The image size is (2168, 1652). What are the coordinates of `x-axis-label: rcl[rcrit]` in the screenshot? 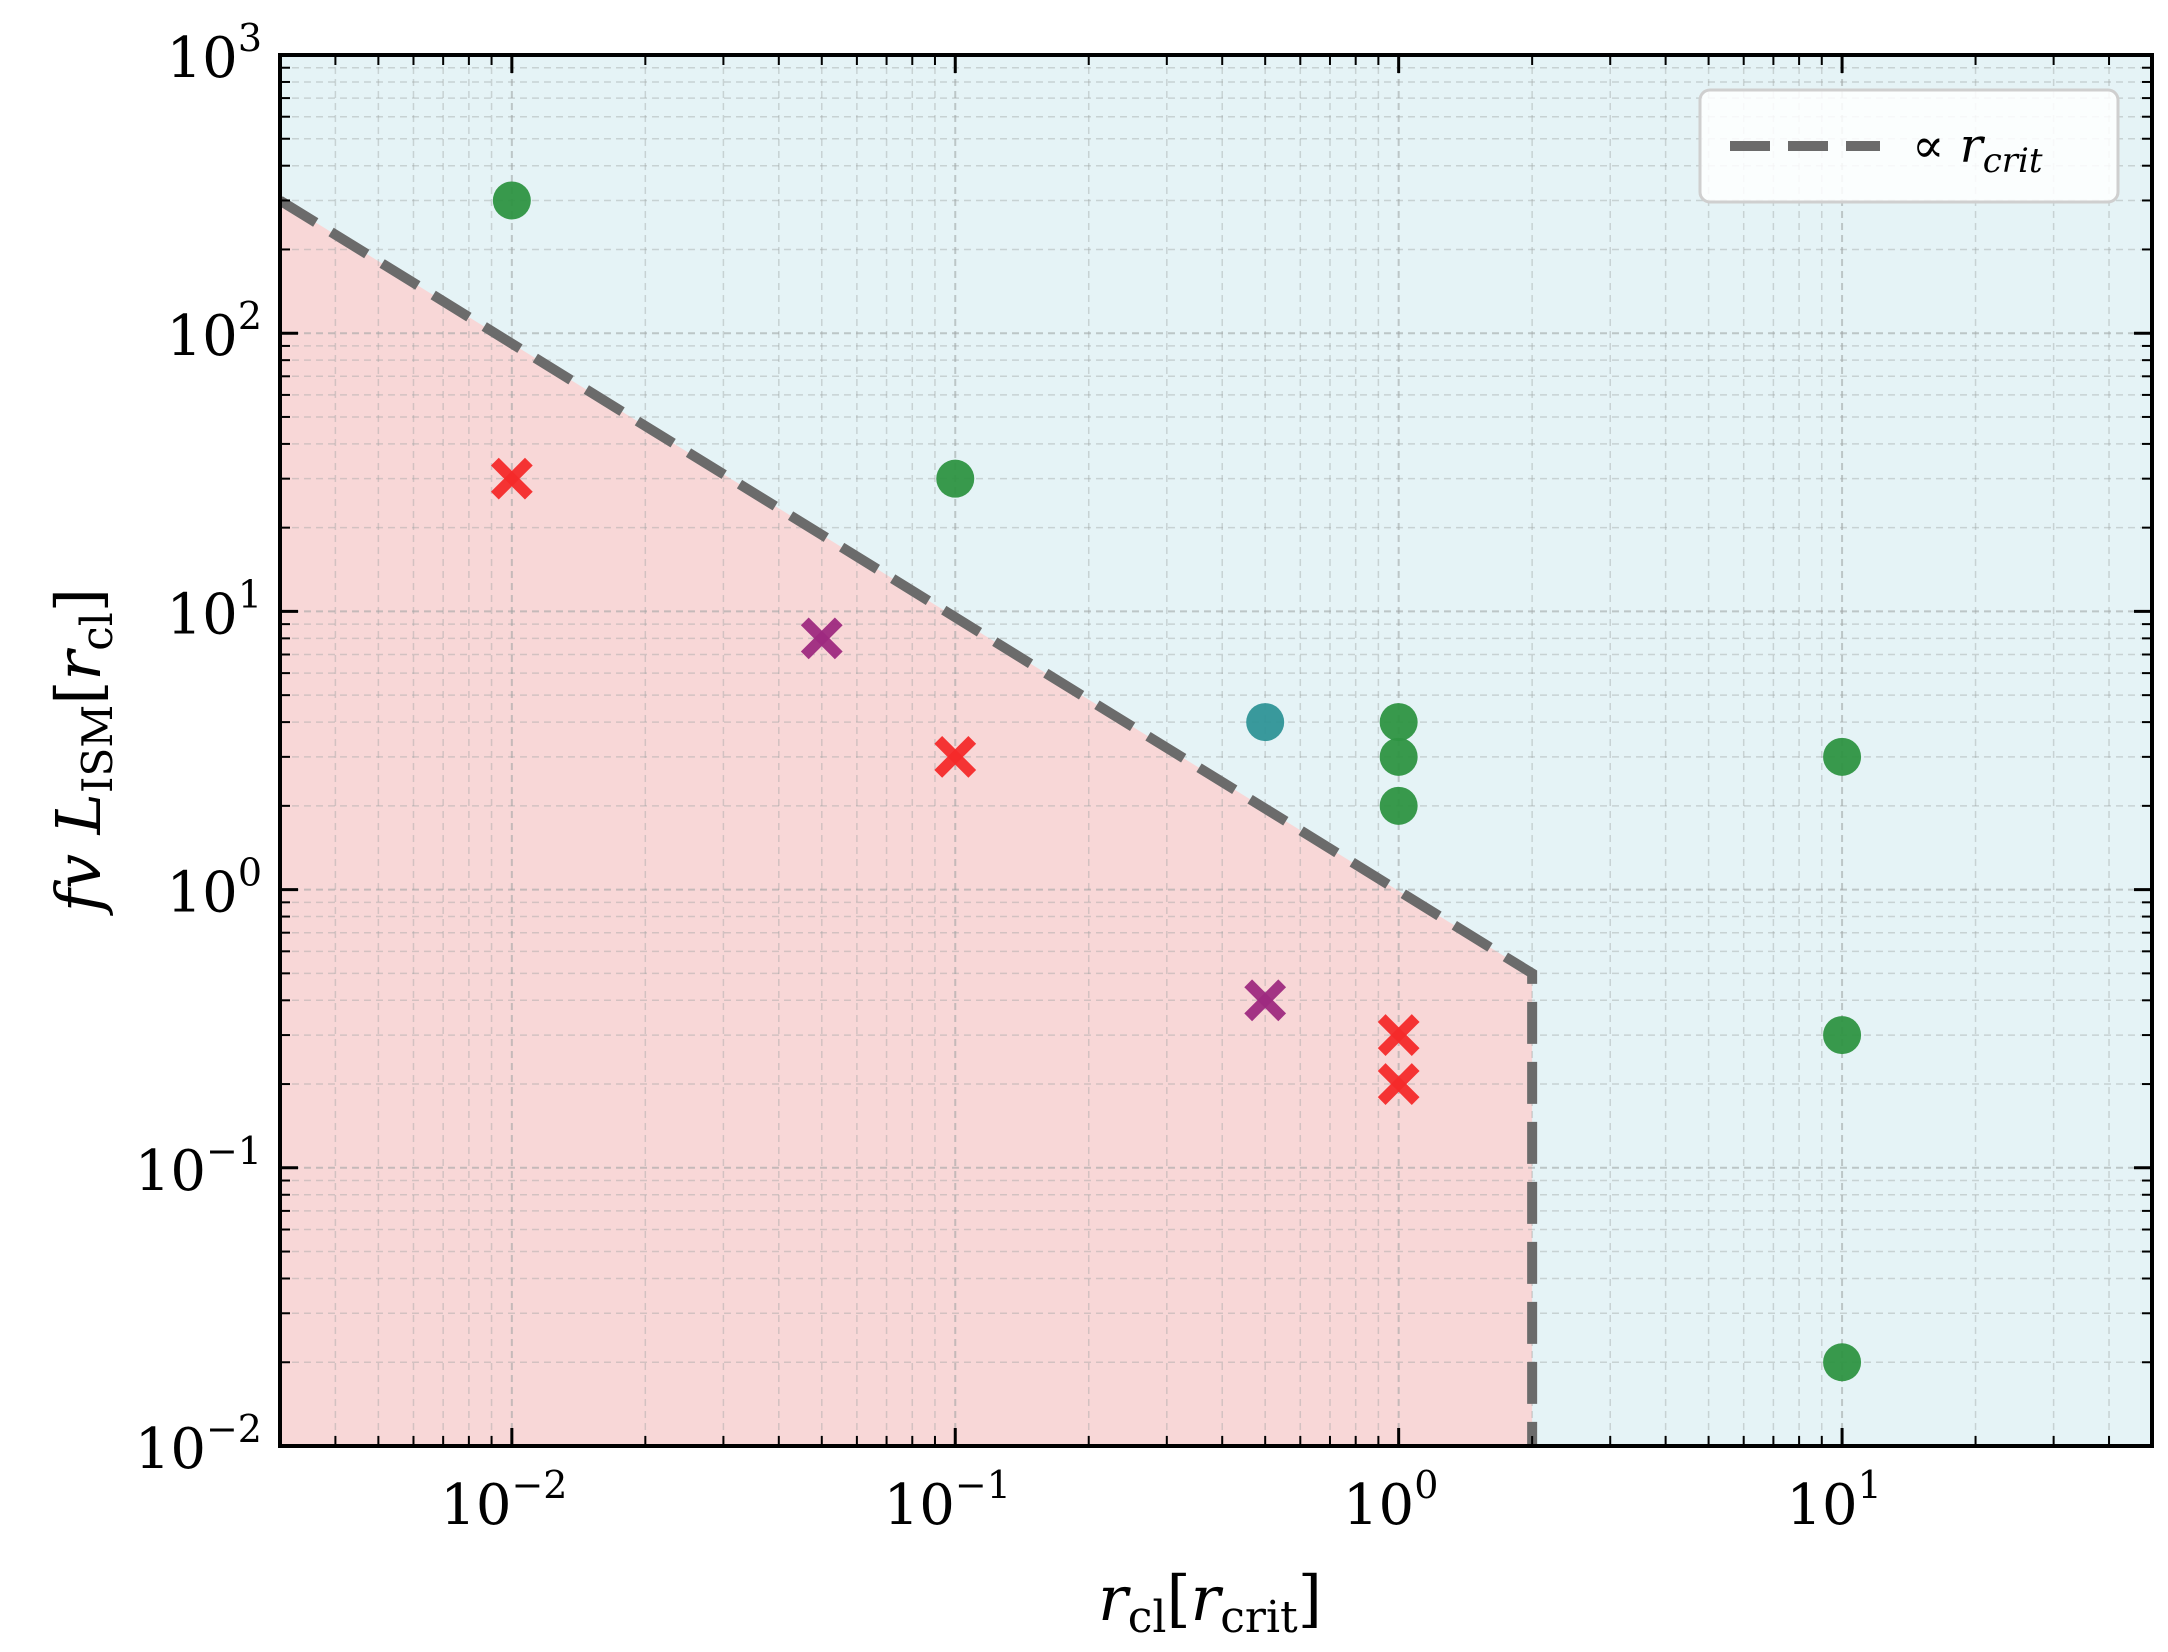 It's located at (1210, 1602).